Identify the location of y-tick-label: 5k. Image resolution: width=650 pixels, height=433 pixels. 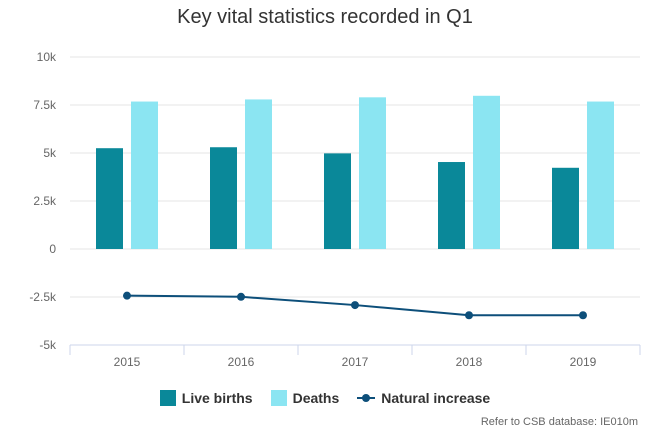
(50, 153).